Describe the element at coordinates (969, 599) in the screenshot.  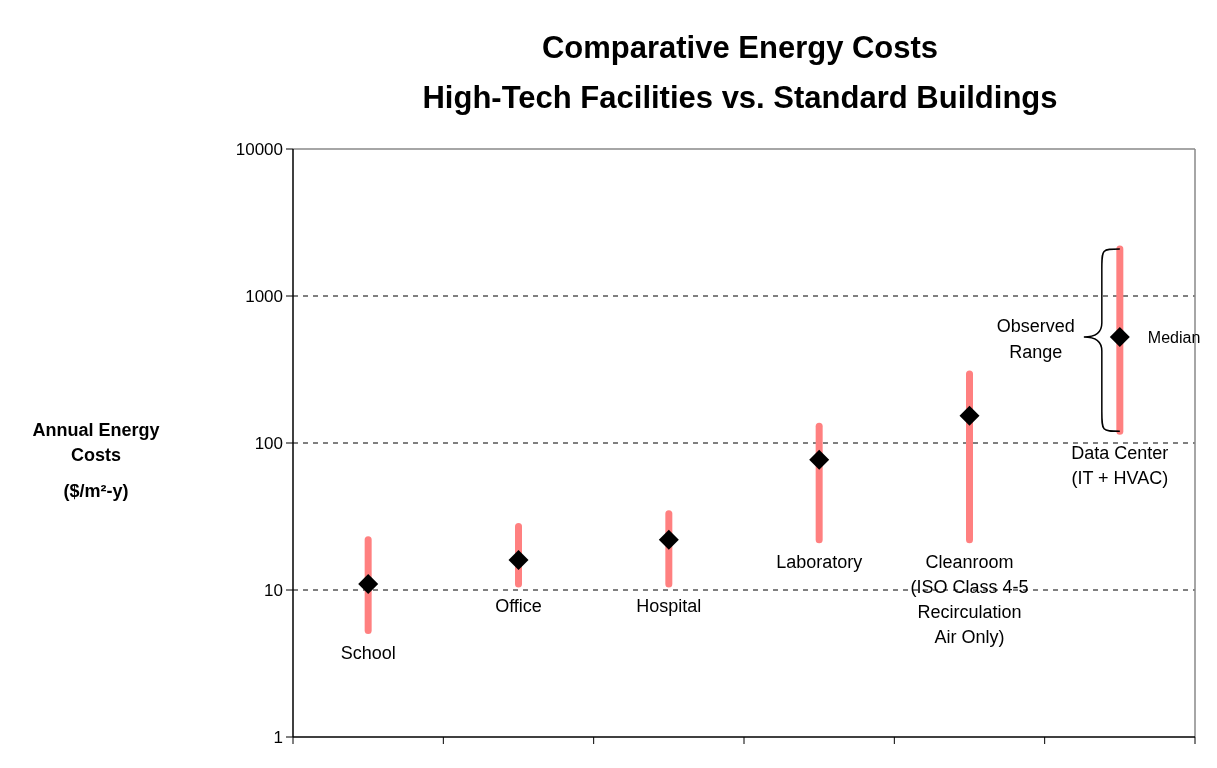
I see `x-tick-label: Cleanroom (ISO Class 4-5 Recirculation Air Only)` at that location.